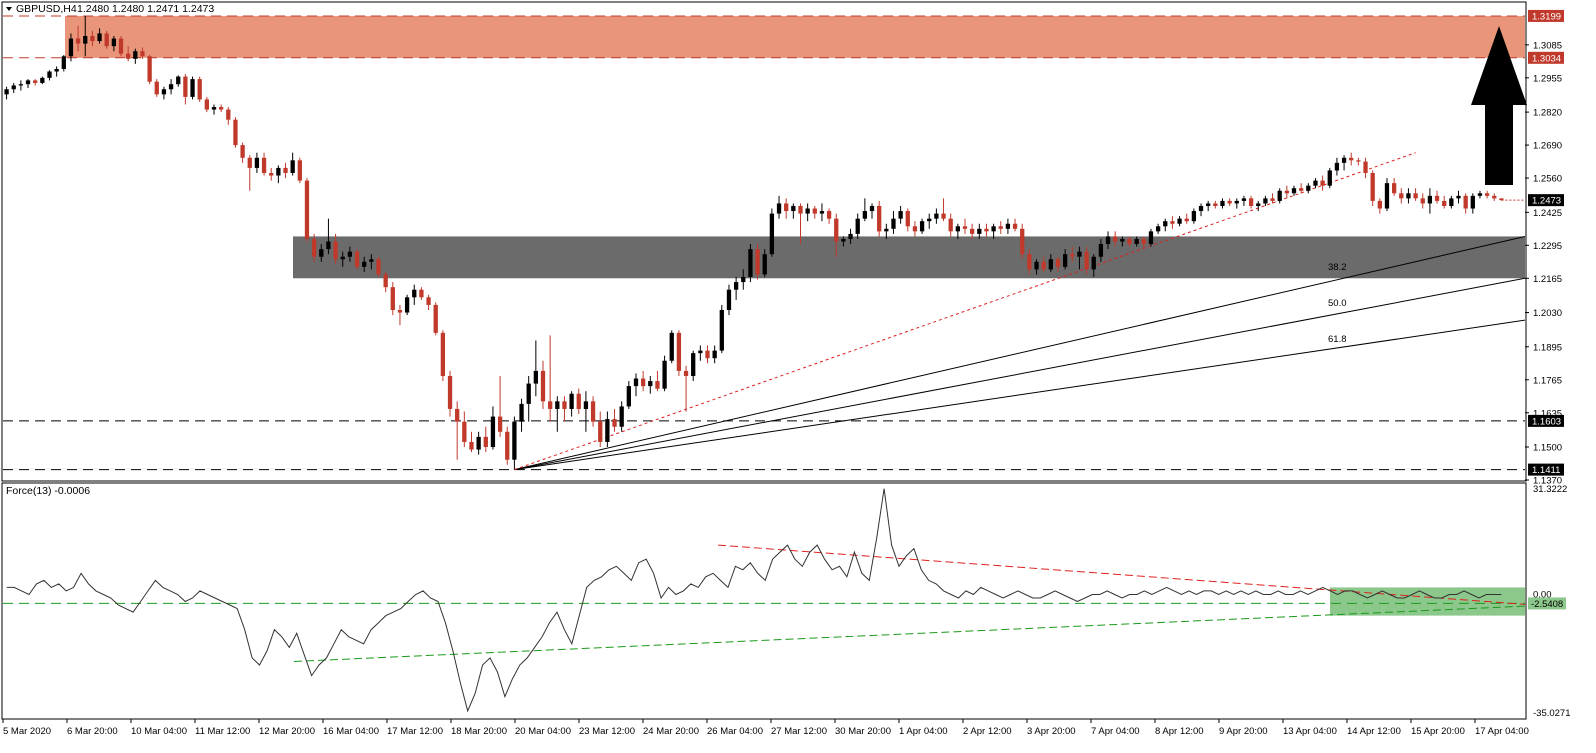 This screenshot has width=1596, height=753. I want to click on price-tick-label: 1.1370, so click(1547, 481).